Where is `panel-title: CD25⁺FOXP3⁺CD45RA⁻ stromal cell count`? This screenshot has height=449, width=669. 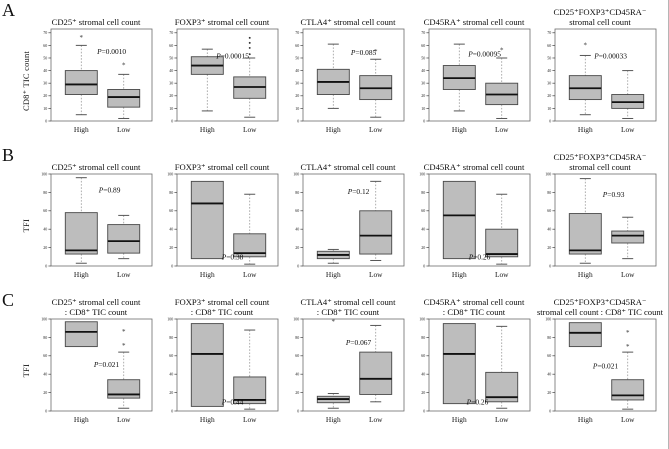 panel-title: CD25⁺FOXP3⁺CD45RA⁻ stromal cell count is located at coordinates (600, 305).